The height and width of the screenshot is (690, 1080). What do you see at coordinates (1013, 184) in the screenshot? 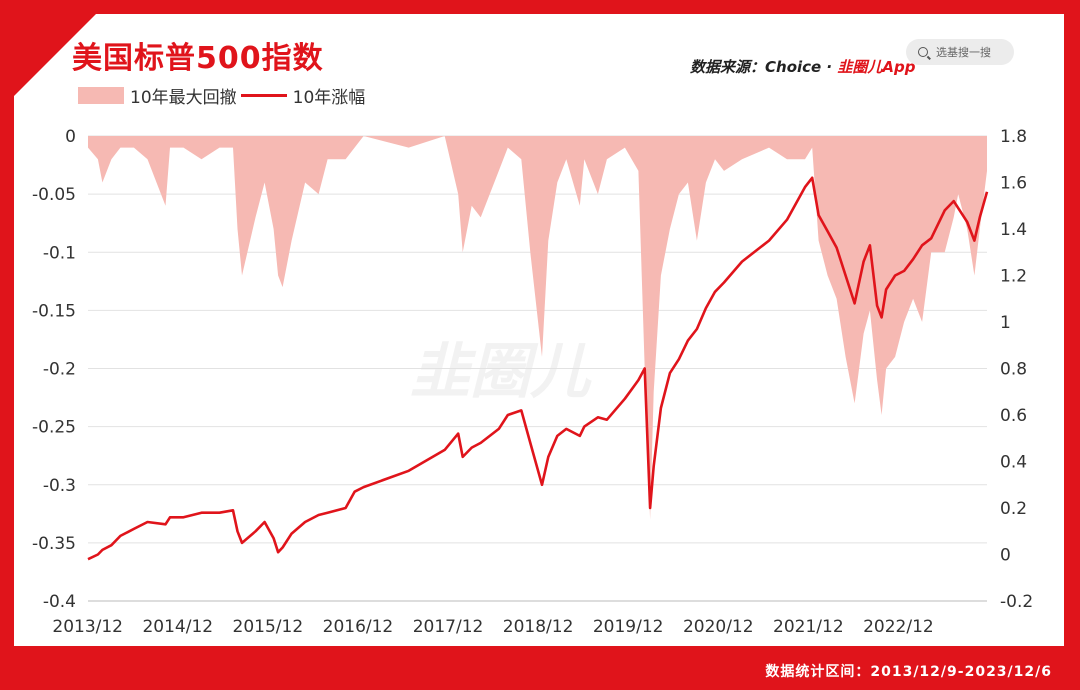
I see `right-tick-label: 1.6` at bounding box center [1013, 184].